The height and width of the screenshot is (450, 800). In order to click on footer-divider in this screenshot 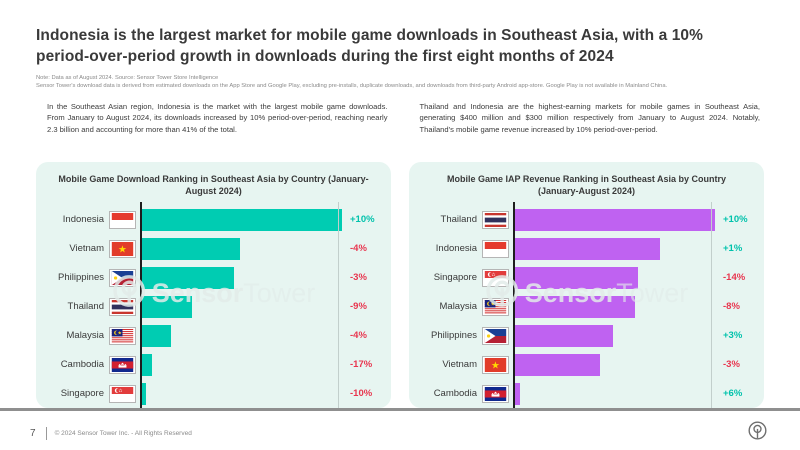, I will do `click(400, 409)`.